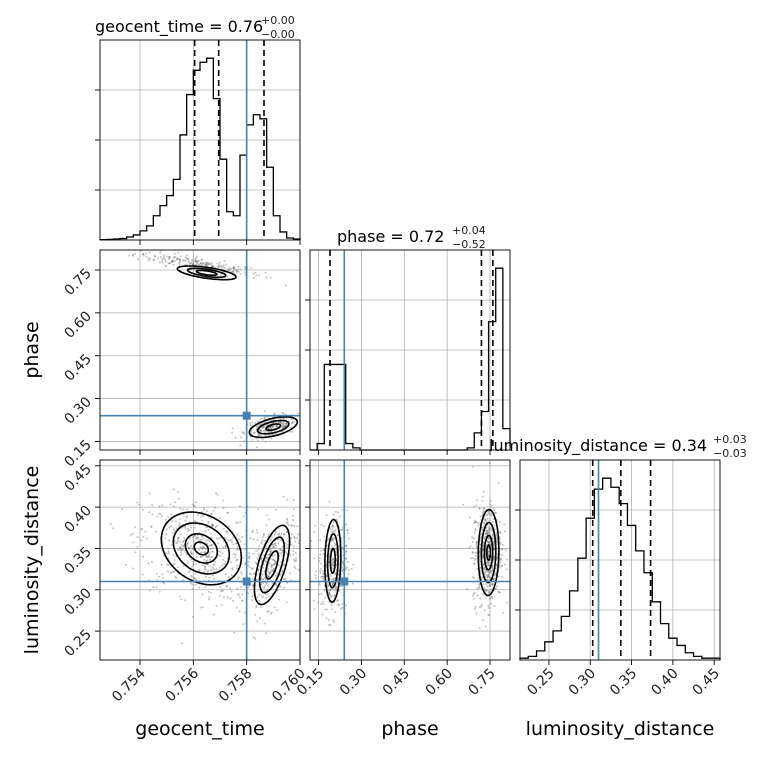 The width and height of the screenshot is (760, 760). I want to click on sample-cluster, so click(201, 566).